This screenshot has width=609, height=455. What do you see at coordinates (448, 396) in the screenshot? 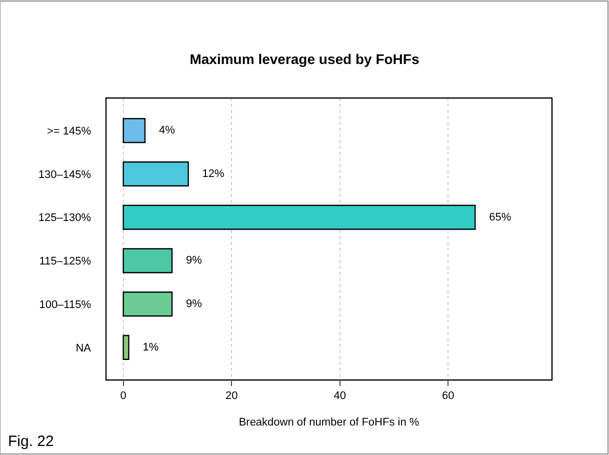
I see `x-tick-label: 60` at bounding box center [448, 396].